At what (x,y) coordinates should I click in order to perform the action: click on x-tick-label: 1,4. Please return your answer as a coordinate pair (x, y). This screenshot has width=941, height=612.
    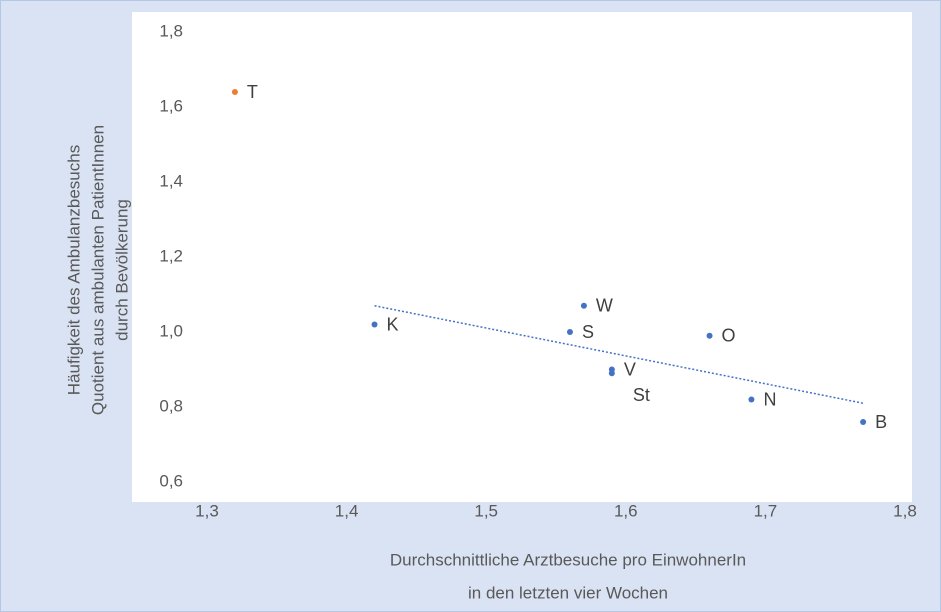
    Looking at the image, I should click on (347, 510).